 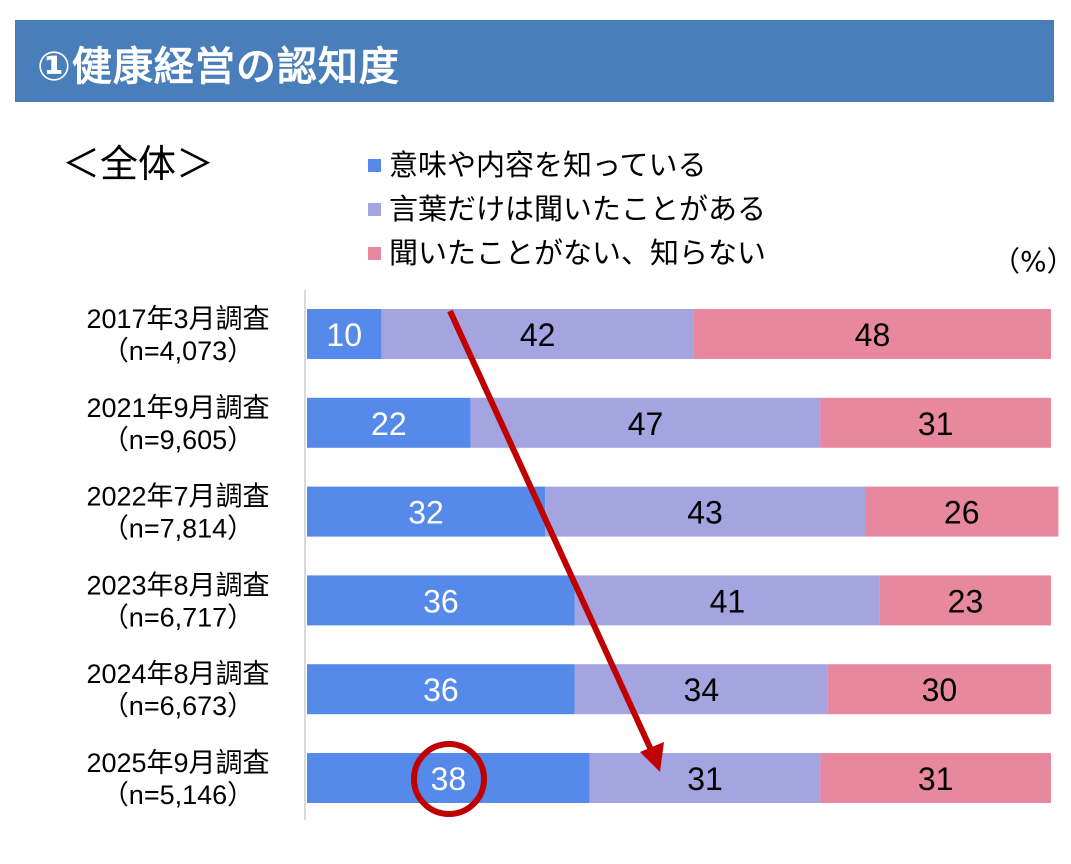 What do you see at coordinates (138, 164) in the screenshot?
I see `subtitle: ＜全体＞` at bounding box center [138, 164].